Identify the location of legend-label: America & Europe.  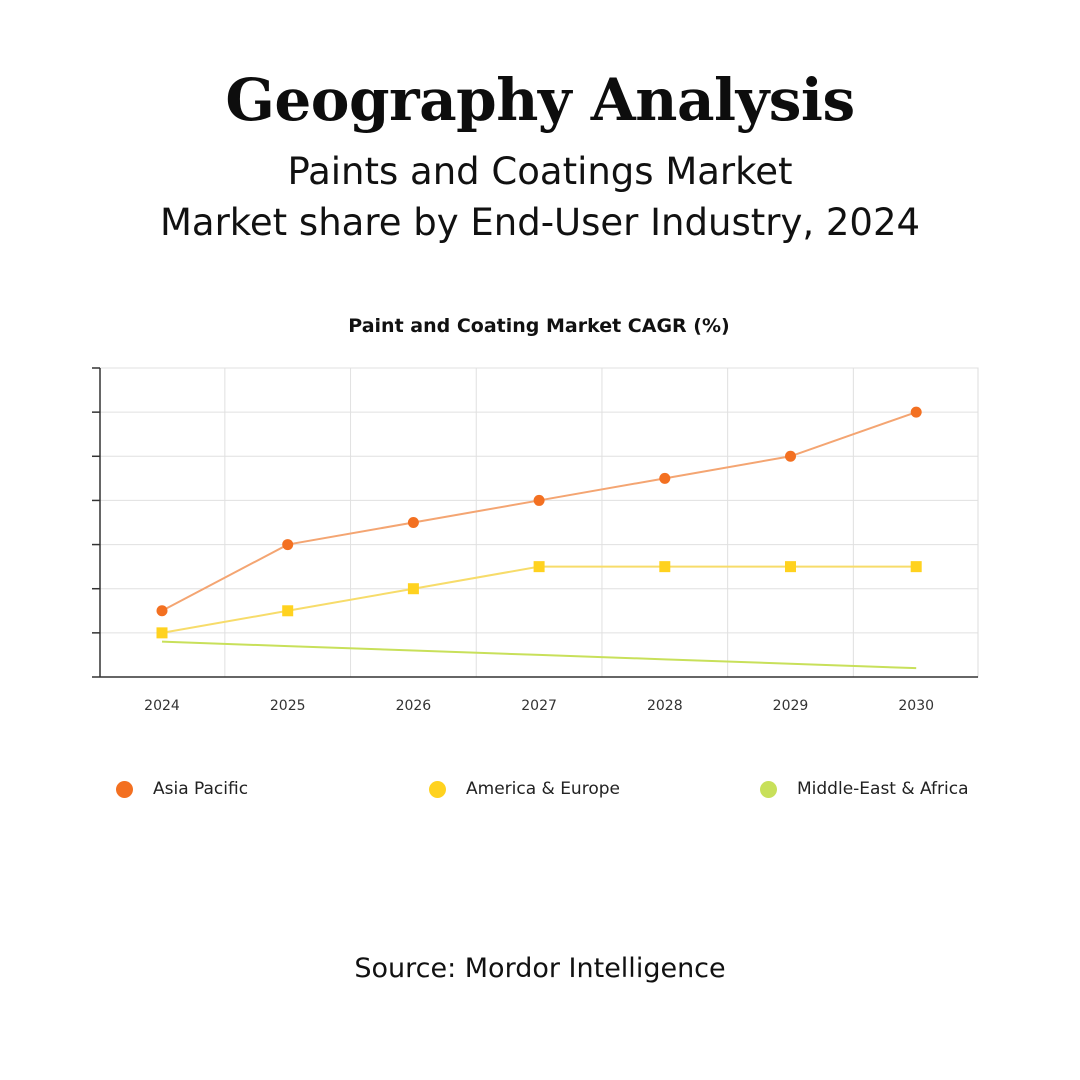
(543, 789).